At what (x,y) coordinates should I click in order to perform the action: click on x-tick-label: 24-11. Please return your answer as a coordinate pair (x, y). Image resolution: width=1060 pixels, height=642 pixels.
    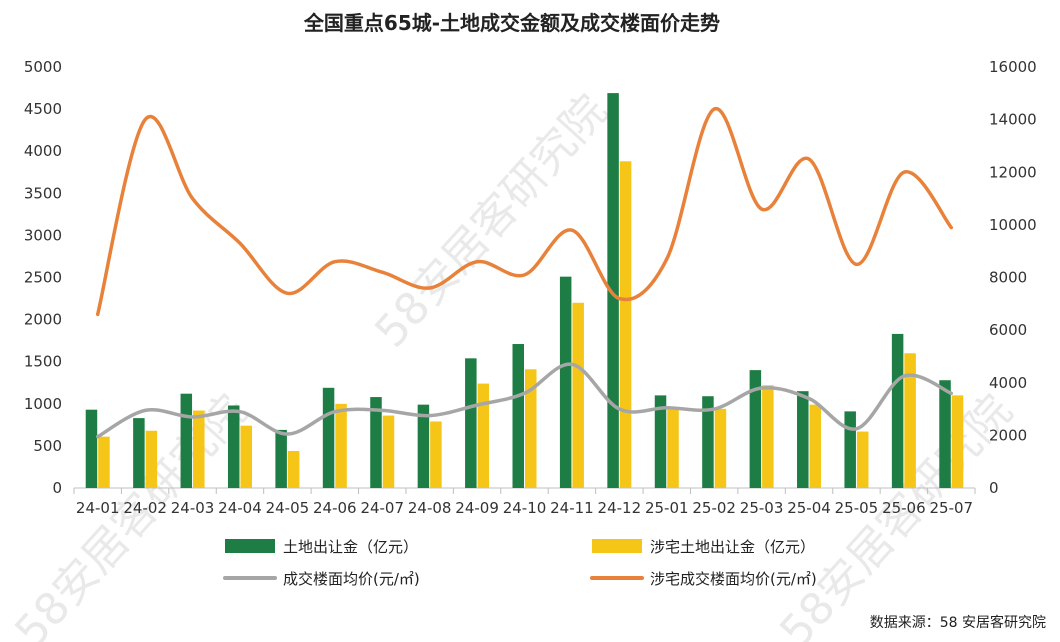
    Looking at the image, I should click on (572, 508).